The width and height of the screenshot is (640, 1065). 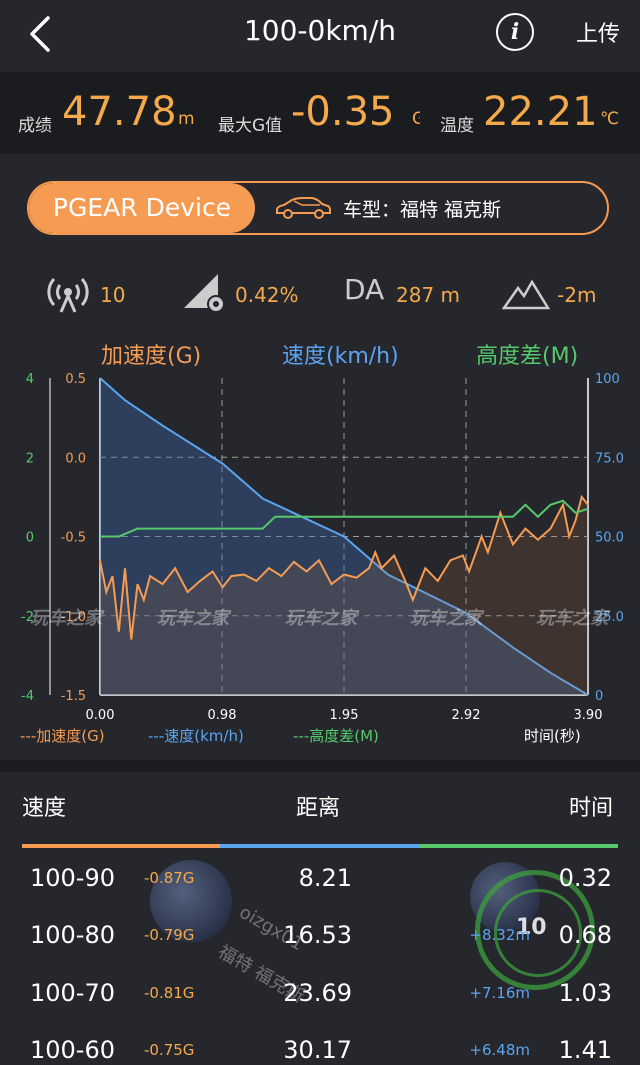 What do you see at coordinates (343, 112) in the screenshot?
I see `max-g-value: -0.35` at bounding box center [343, 112].